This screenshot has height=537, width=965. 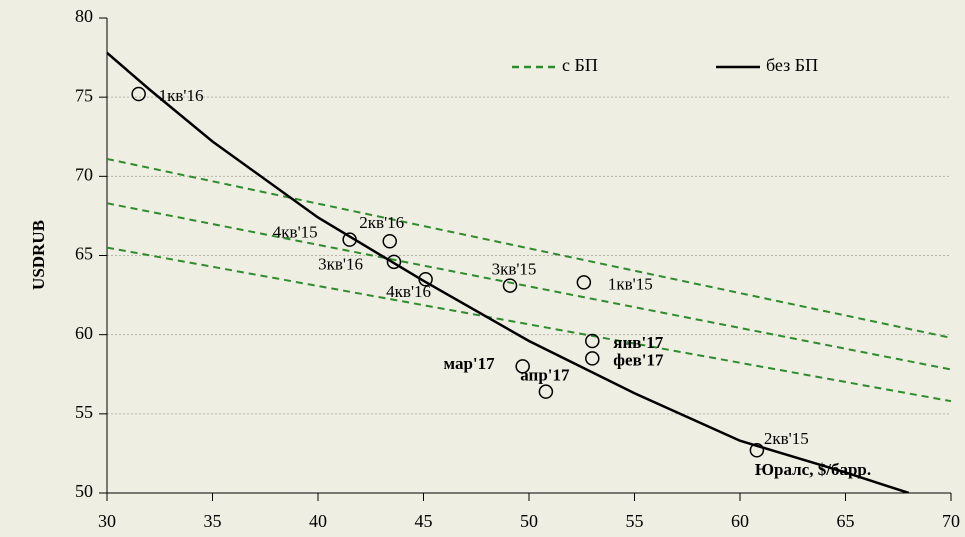 What do you see at coordinates (529, 521) in the screenshot?
I see `x-tick-label: 50` at bounding box center [529, 521].